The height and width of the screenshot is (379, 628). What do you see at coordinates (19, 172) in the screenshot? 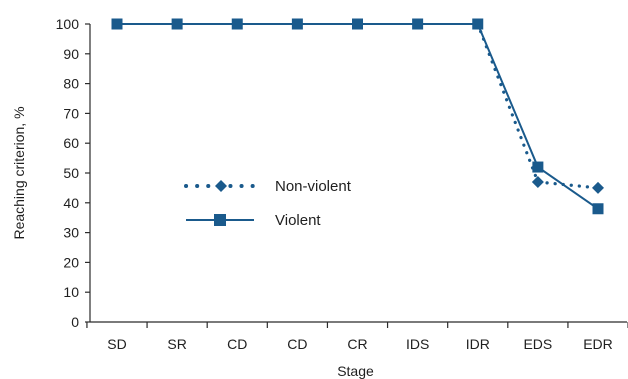
I see `y-axis-title: Reaching criterion, %` at bounding box center [19, 172].